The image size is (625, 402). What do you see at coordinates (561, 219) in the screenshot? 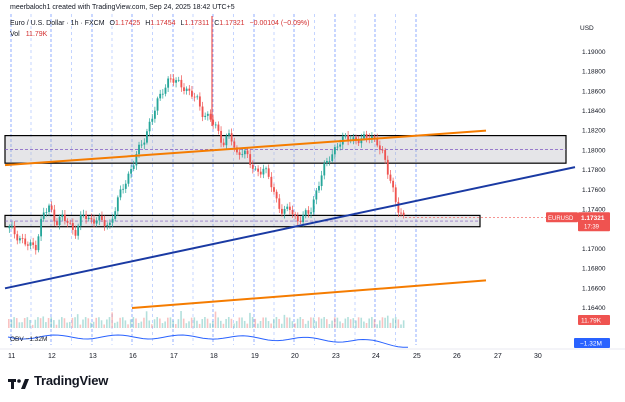
I see `symbol-tag-text: EURUSD` at bounding box center [561, 219].